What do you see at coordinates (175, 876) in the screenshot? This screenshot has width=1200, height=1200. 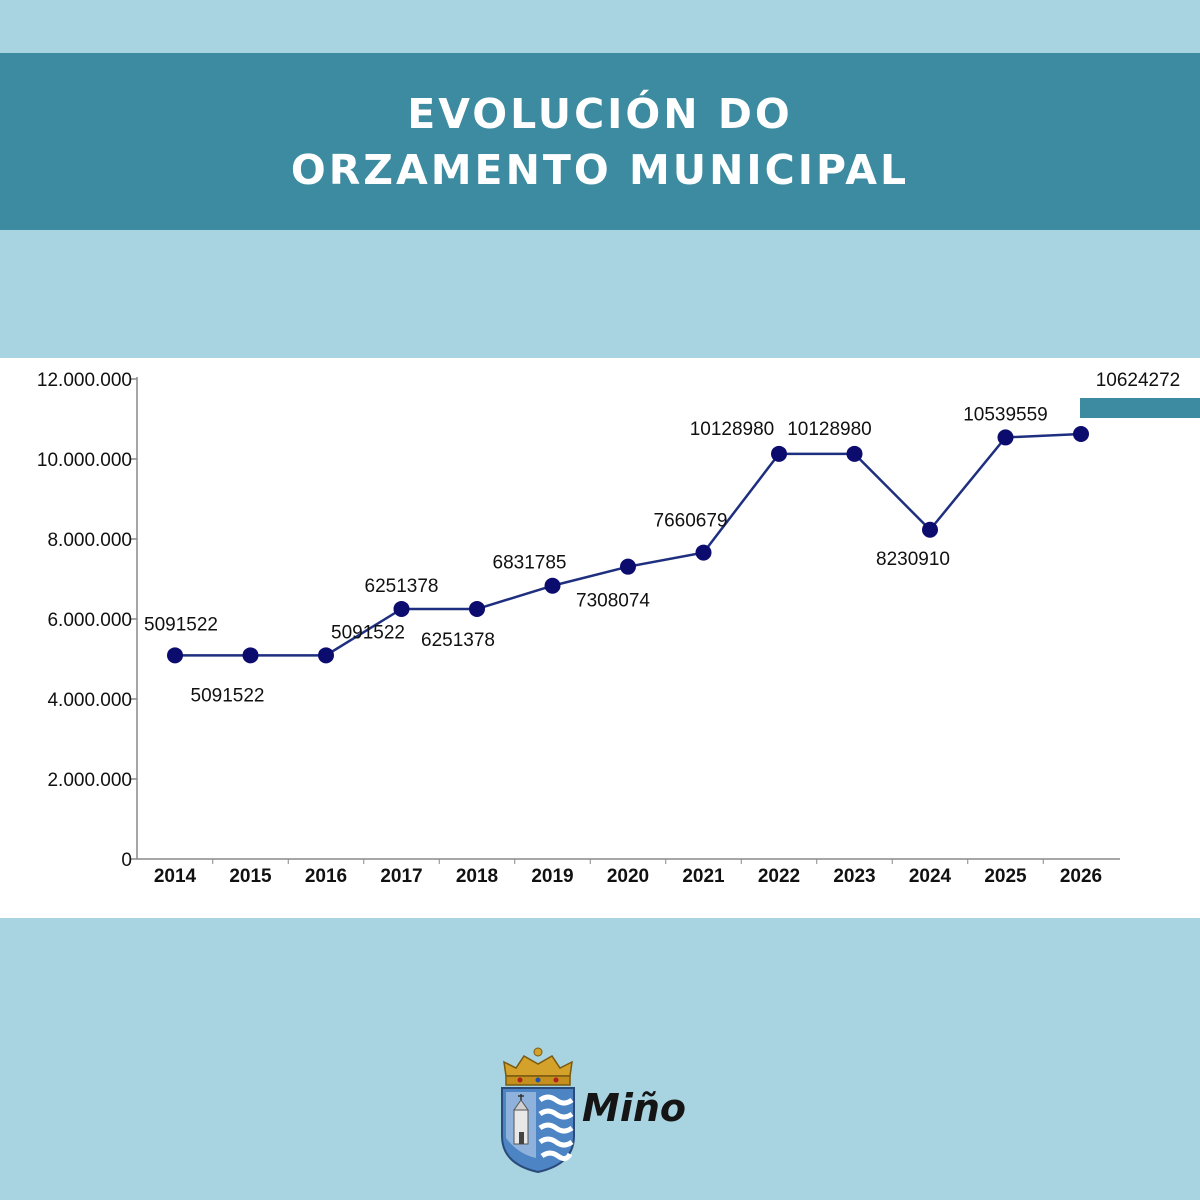 I see `x-tick-label: 2014` at bounding box center [175, 876].